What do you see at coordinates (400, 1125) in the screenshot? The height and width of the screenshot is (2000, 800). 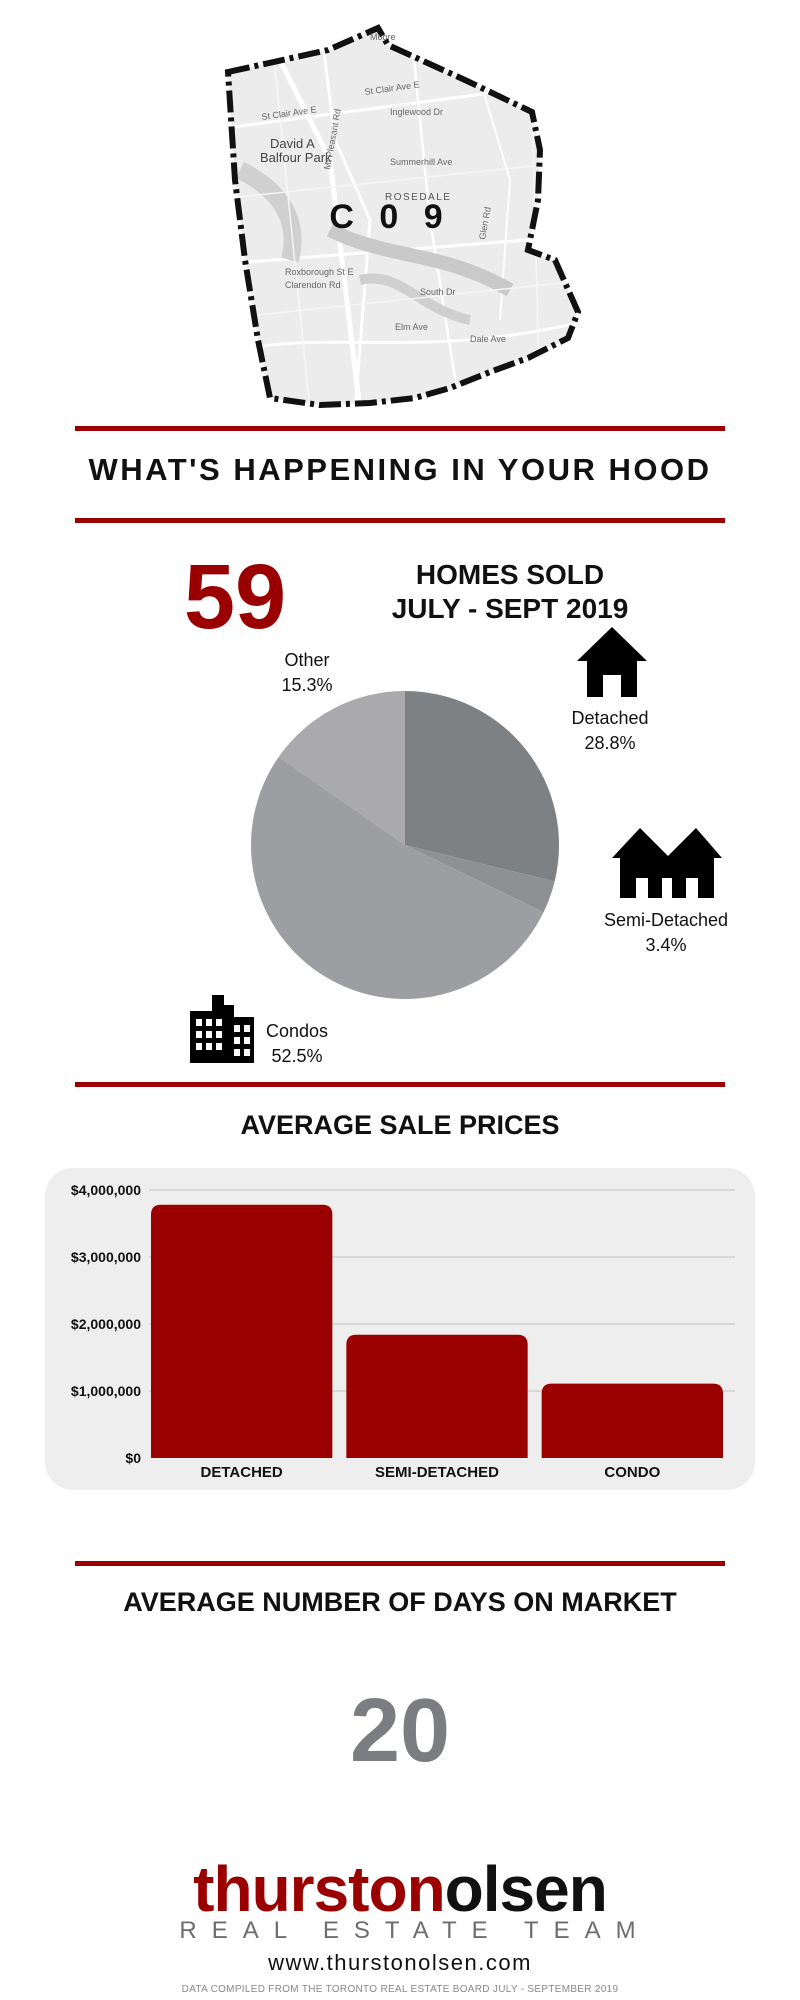 I see `prices-section-title: AVERAGE SALE PRICES` at bounding box center [400, 1125].